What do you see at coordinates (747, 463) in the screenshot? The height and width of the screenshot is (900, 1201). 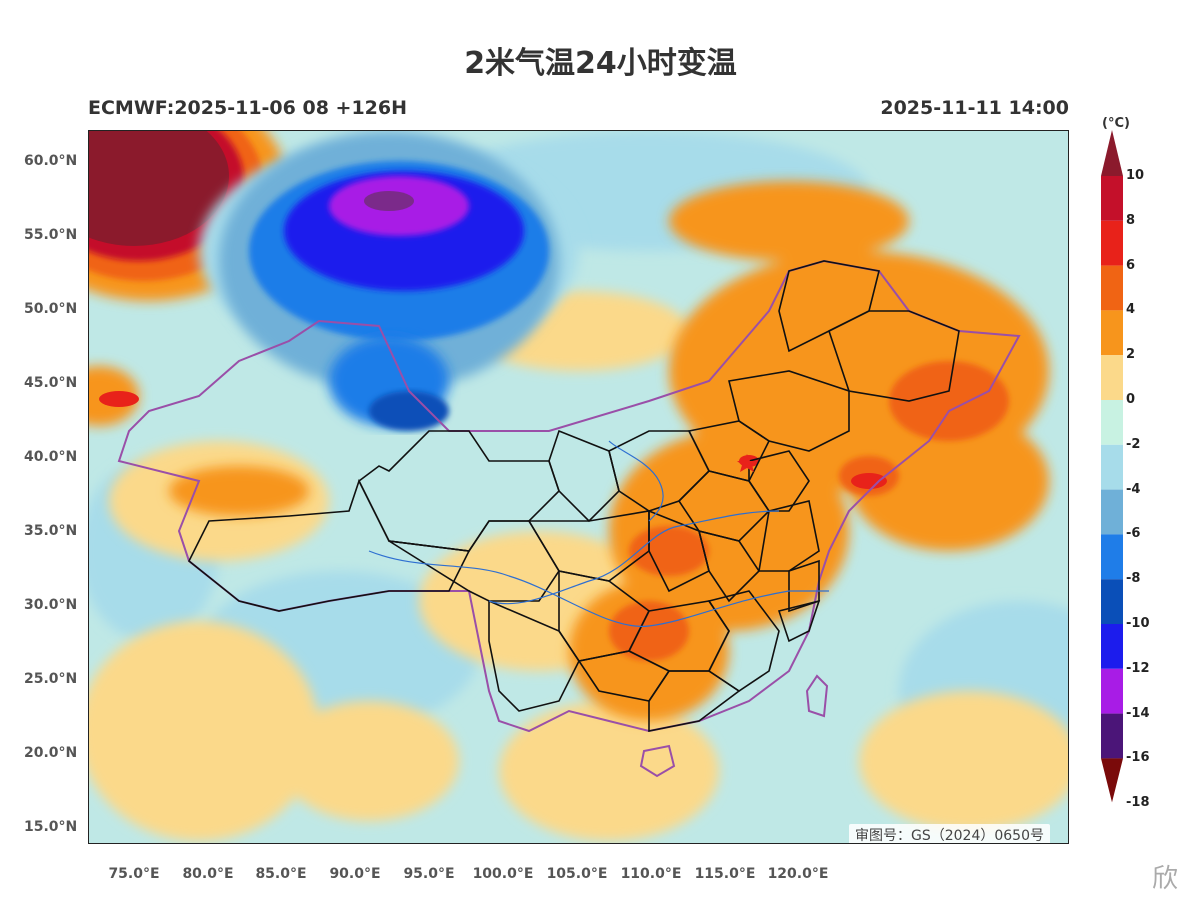 I see `beijing-star` at bounding box center [747, 463].